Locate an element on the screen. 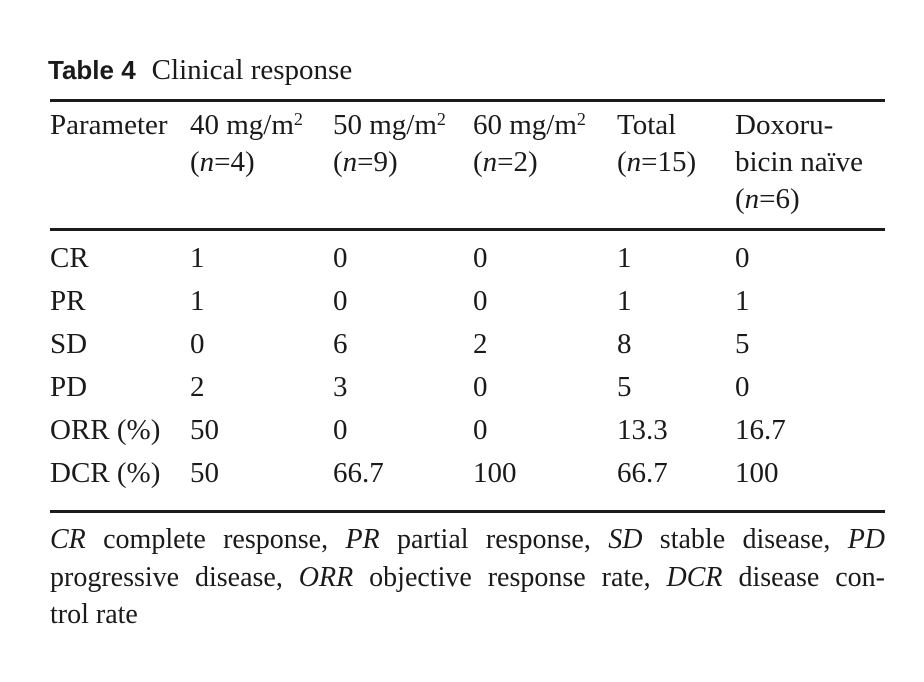  row-label: PD is located at coordinates (69, 387).